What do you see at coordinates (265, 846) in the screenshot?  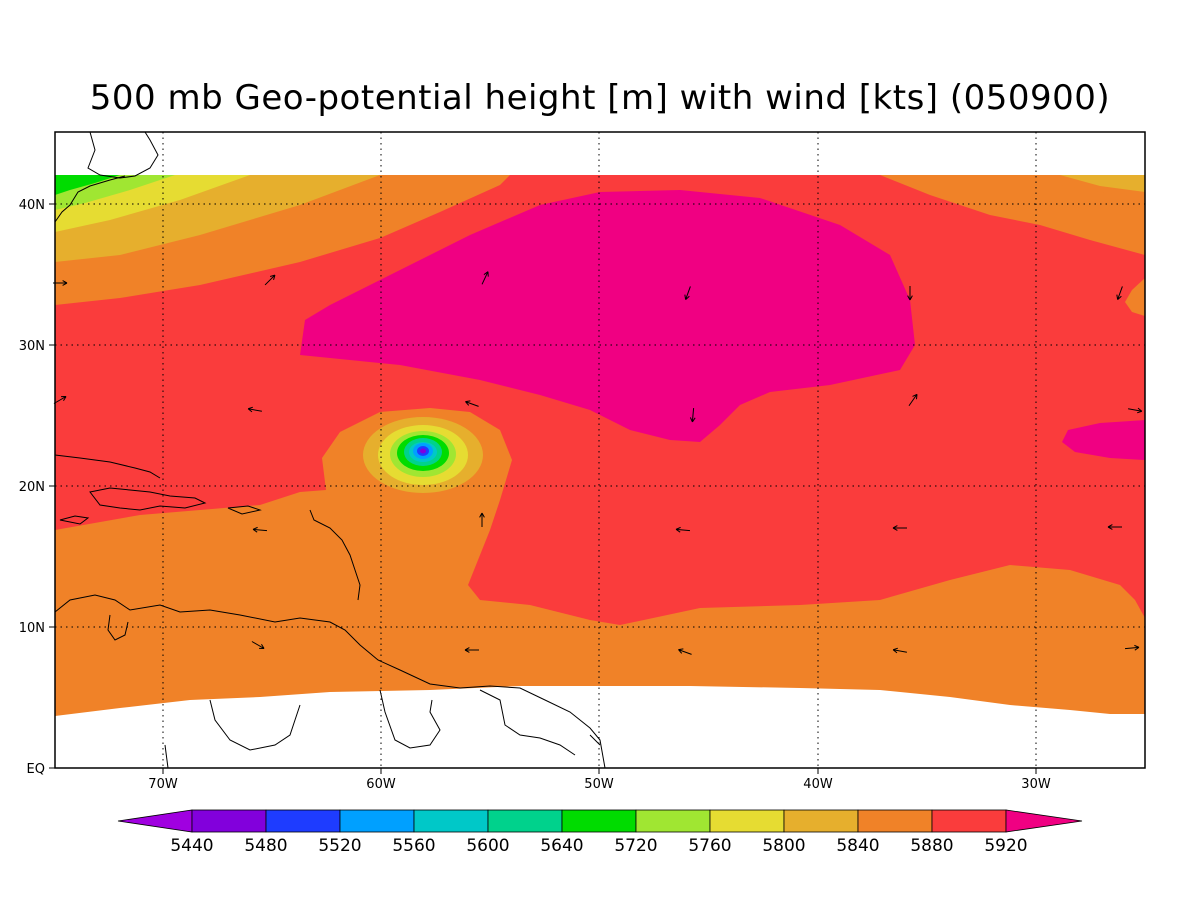 I see `colorbar-level-label: 5480` at bounding box center [265, 846].